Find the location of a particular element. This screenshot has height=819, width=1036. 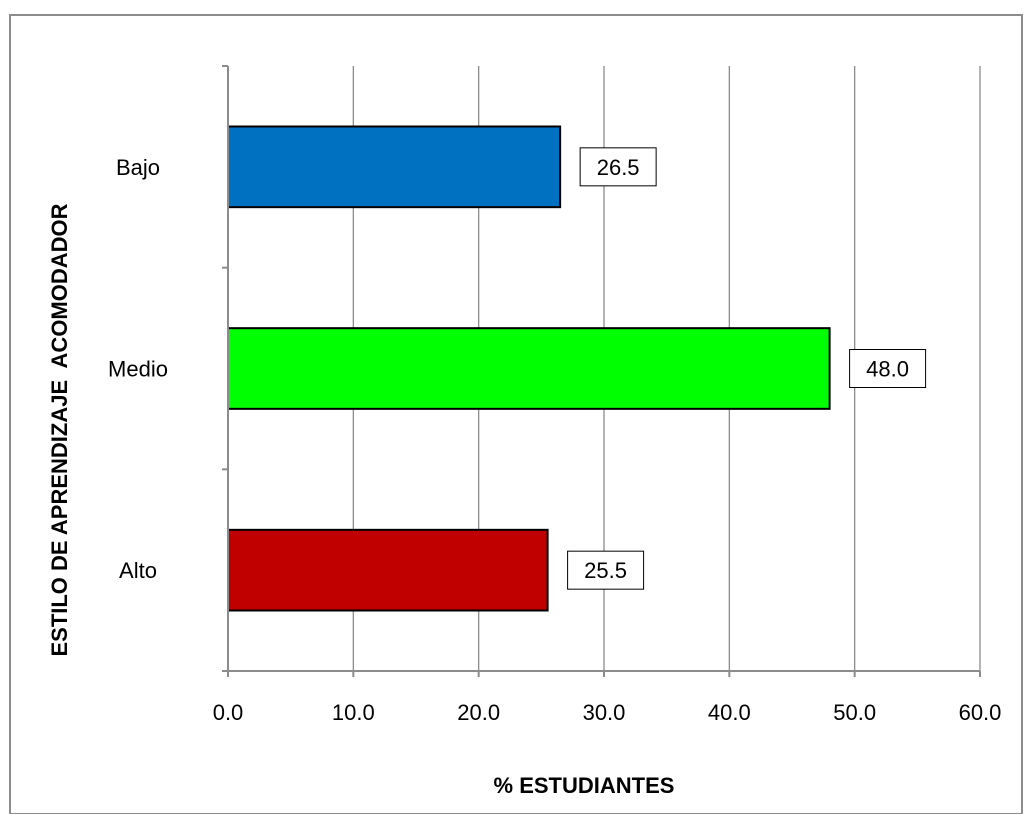

x-tick-label: 50.0 is located at coordinates (854, 712).